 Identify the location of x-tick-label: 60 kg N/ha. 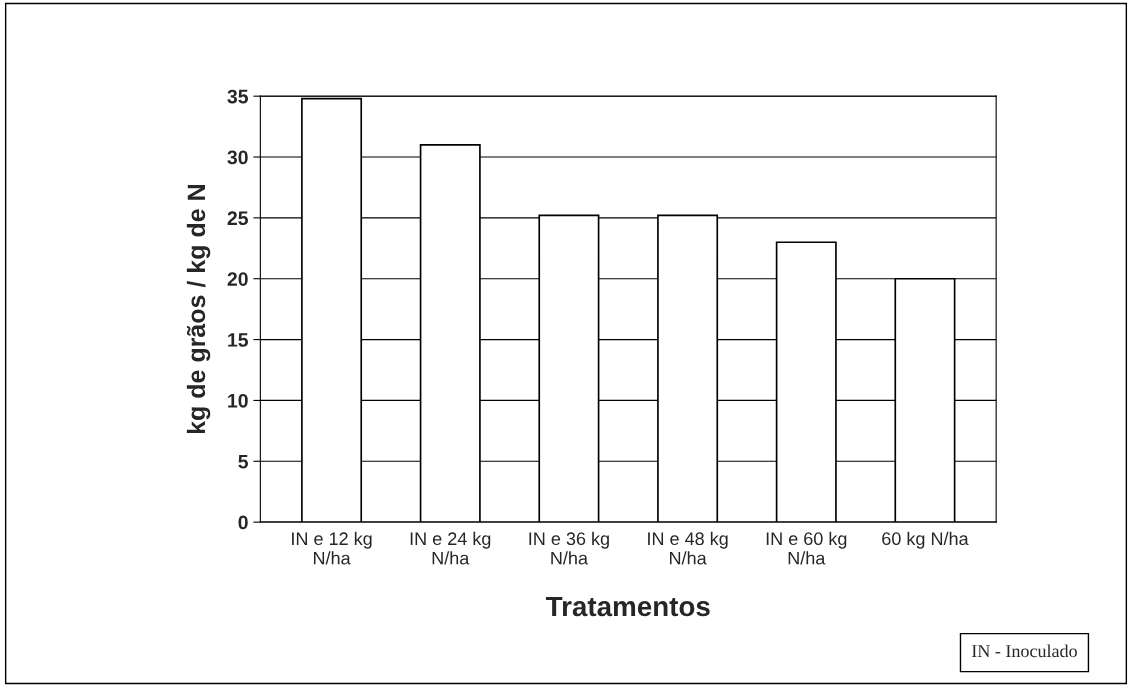
(925, 540).